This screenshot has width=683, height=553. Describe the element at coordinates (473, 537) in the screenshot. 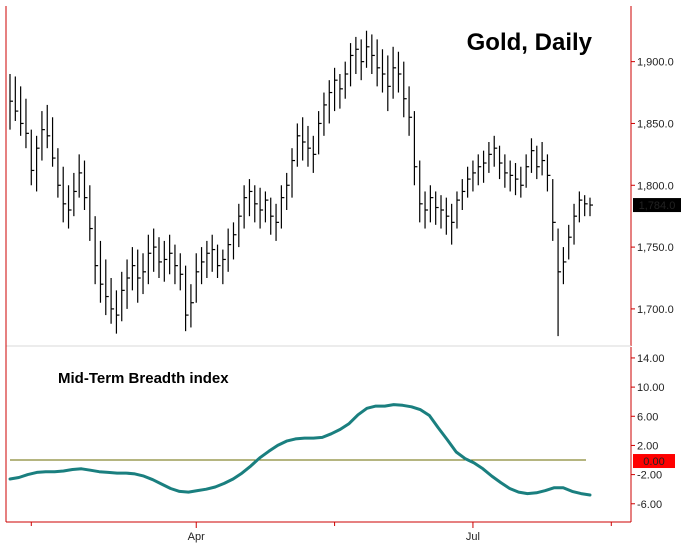

I see `x-tick-label: Jul` at that location.